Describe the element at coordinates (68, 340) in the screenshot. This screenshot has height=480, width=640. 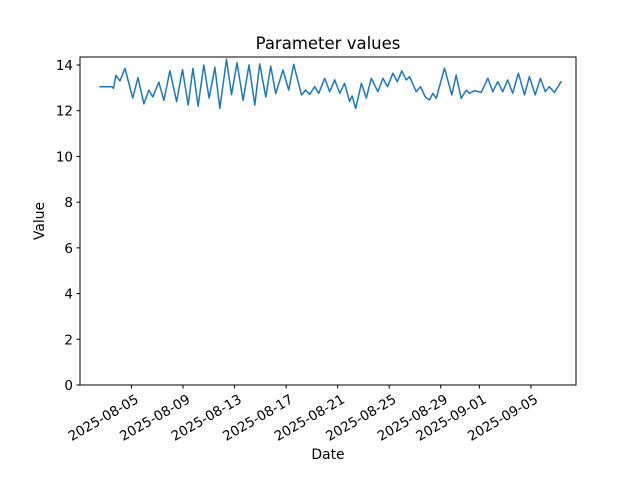
I see `y-tick-label: 2` at that location.